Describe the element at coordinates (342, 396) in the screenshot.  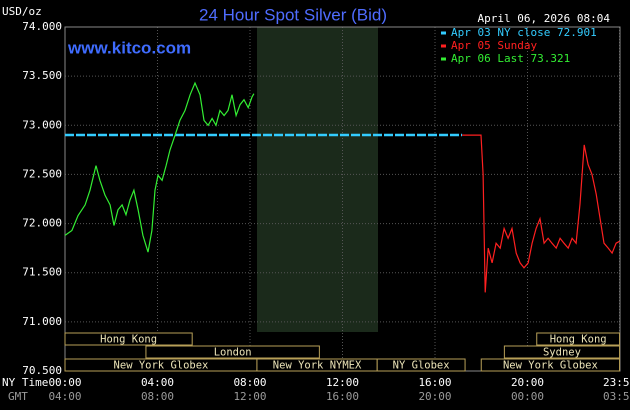
I see `x2-tick-label: 16:00` at that location.